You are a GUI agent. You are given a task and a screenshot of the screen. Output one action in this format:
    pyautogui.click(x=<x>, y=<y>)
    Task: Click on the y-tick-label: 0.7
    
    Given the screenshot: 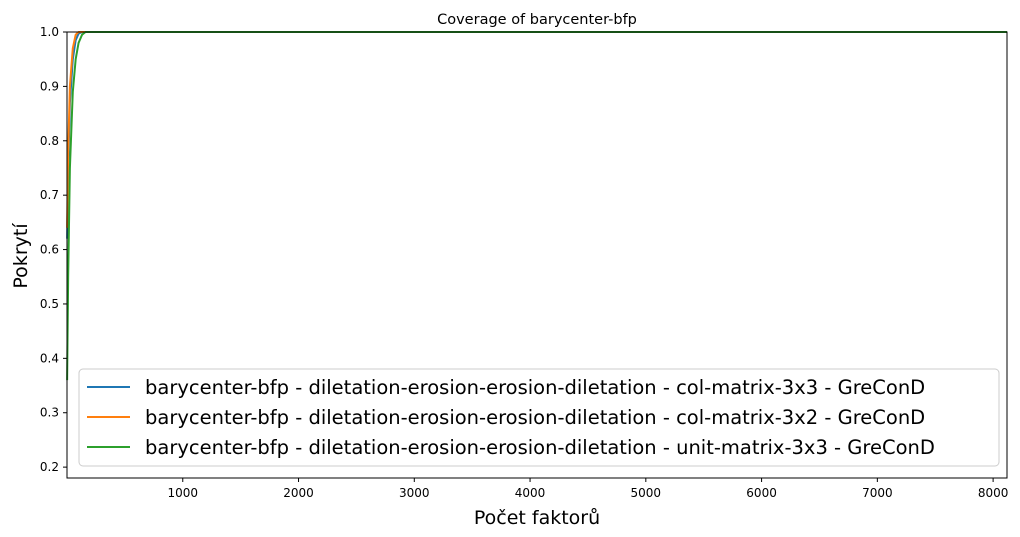 What is the action you would take?
    pyautogui.click(x=49, y=195)
    